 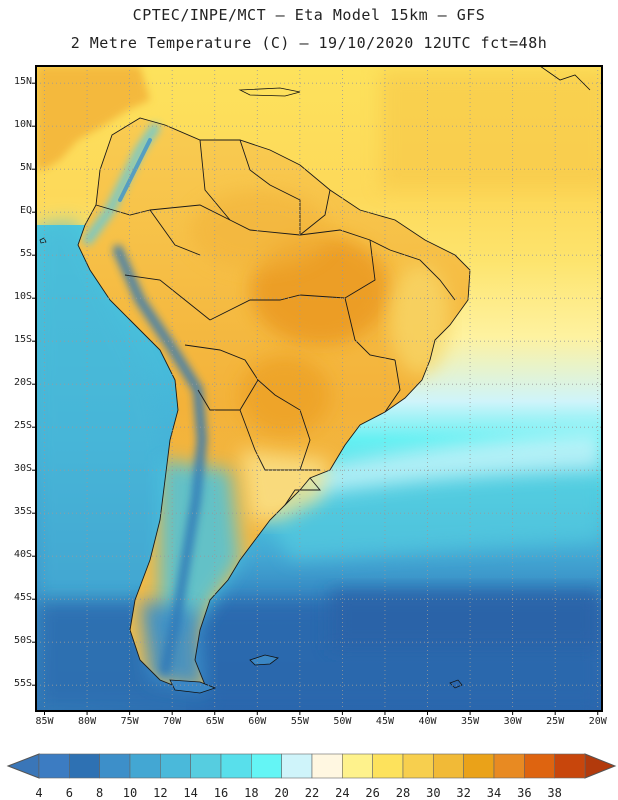 What do you see at coordinates (281, 793) in the screenshot?
I see `colorbar-label: 20` at bounding box center [281, 793].